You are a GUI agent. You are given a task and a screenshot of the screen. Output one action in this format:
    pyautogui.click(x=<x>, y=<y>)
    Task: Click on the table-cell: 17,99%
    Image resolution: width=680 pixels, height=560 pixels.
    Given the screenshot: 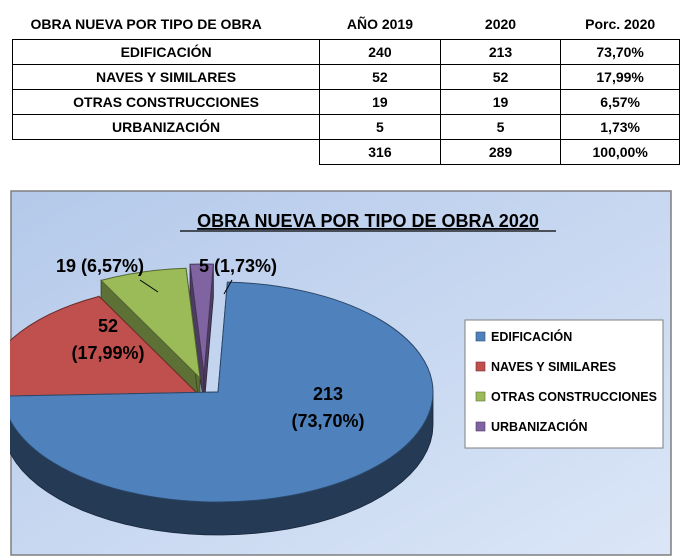 What is the action you would take?
    pyautogui.click(x=620, y=77)
    